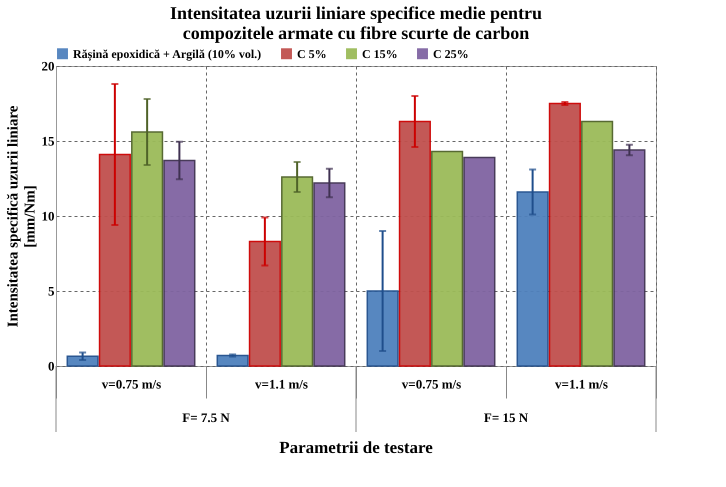 Image resolution: width=726 pixels, height=487 pixels. Describe the element at coordinates (48, 66) in the screenshot. I see `y-tick-label: 20` at that location.